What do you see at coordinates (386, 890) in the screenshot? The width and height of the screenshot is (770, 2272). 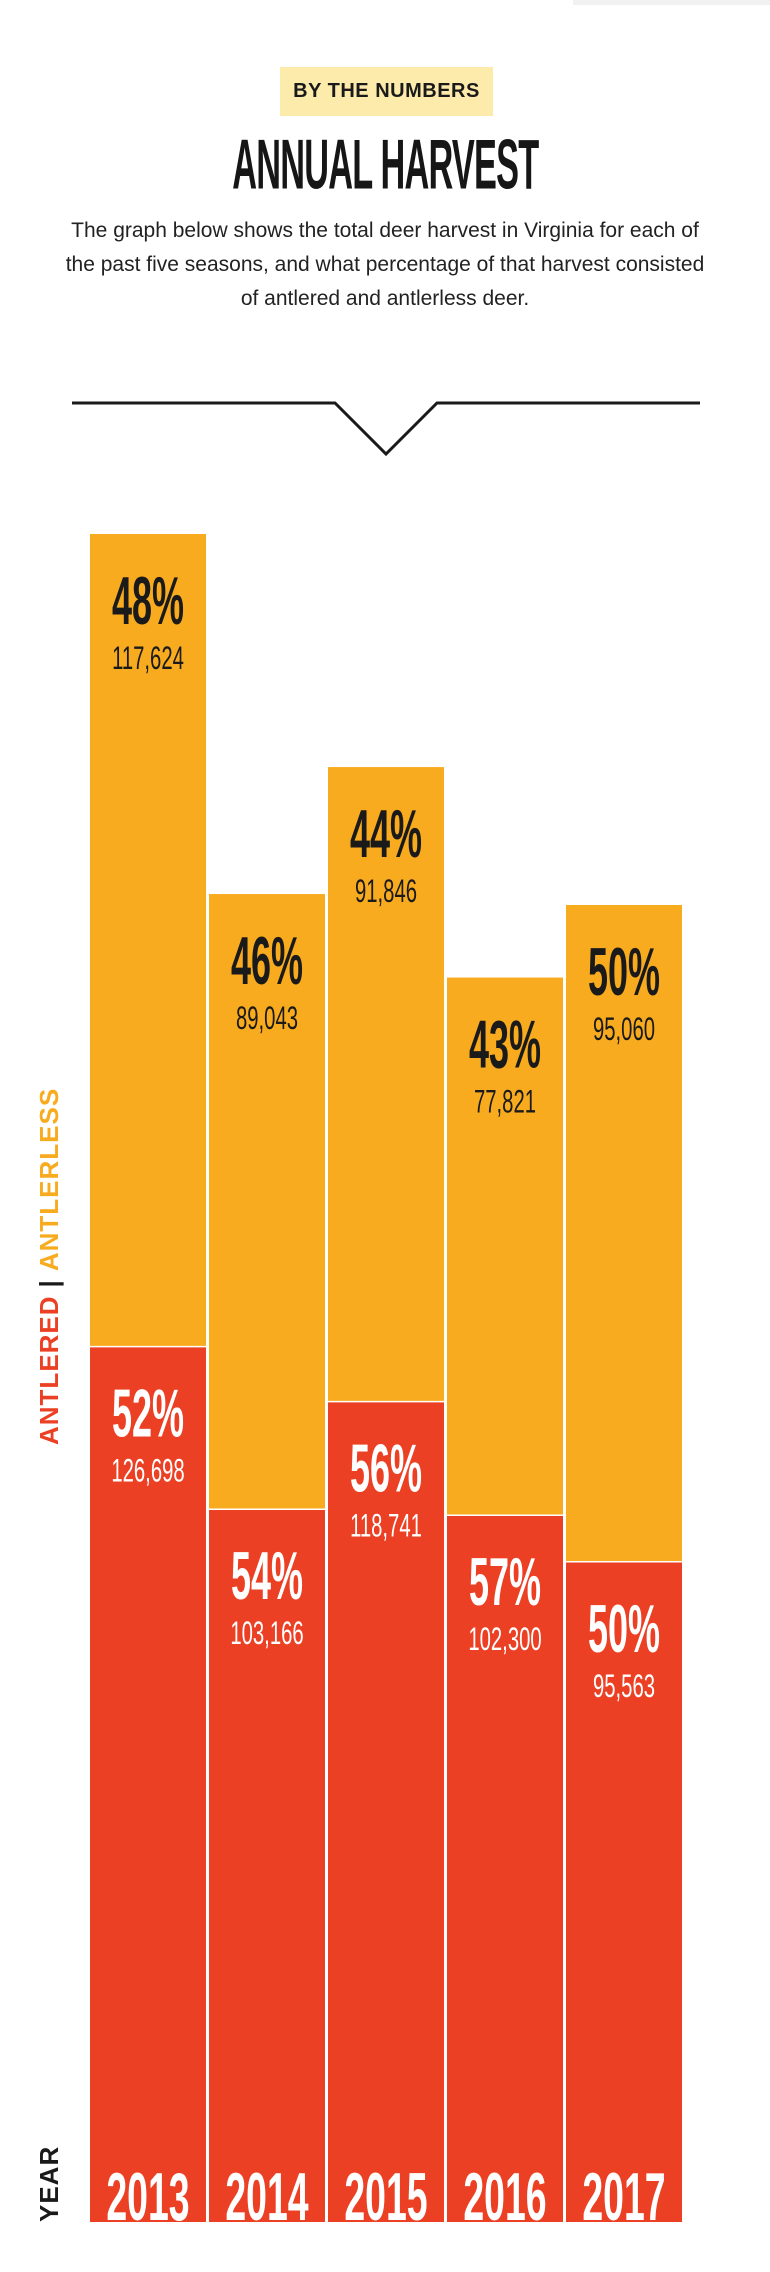 I see `value-antlerless-2015: 91,846` at bounding box center [386, 890].